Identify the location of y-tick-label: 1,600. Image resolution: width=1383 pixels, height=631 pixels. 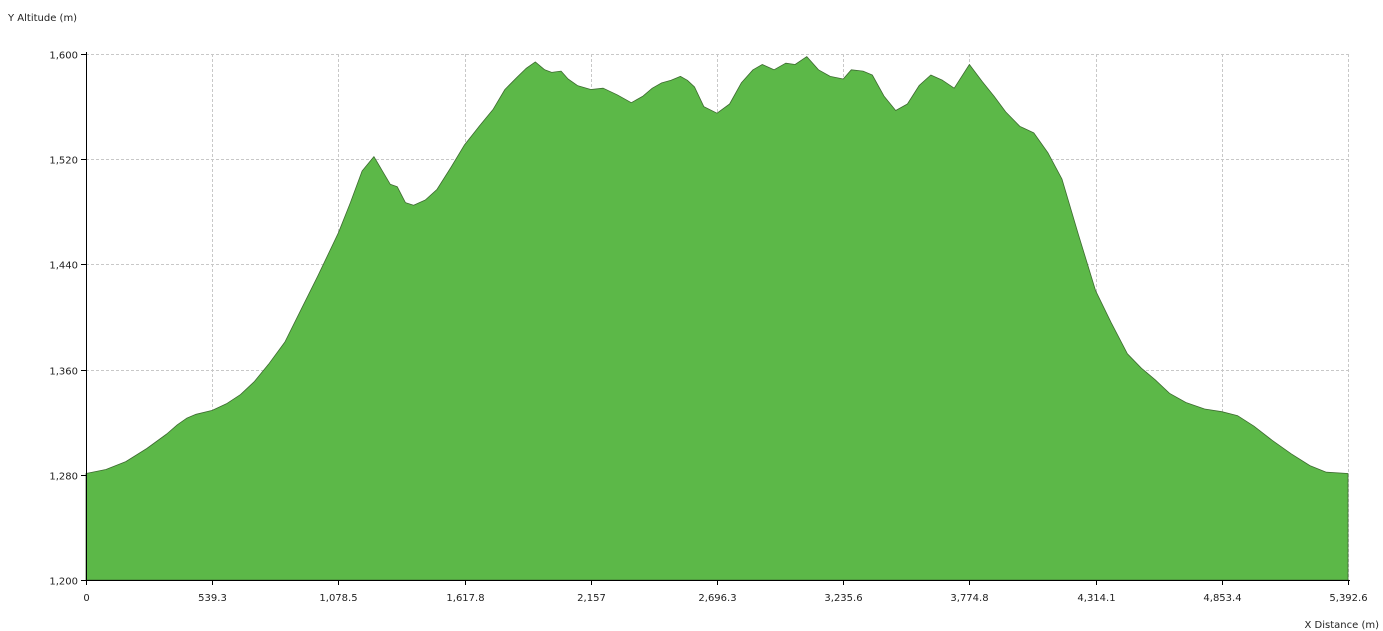
(63, 56).